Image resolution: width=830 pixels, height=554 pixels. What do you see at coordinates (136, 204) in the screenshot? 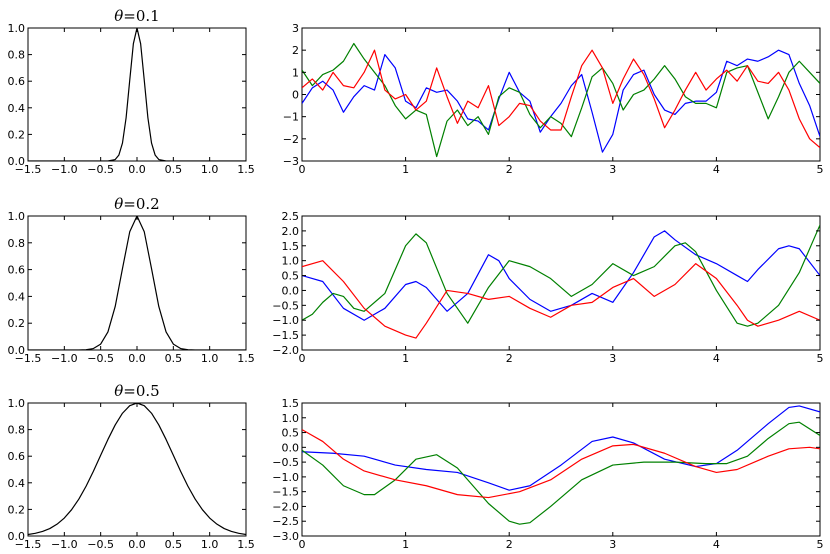
I see `panel-title: θ=0.2` at bounding box center [136, 204].